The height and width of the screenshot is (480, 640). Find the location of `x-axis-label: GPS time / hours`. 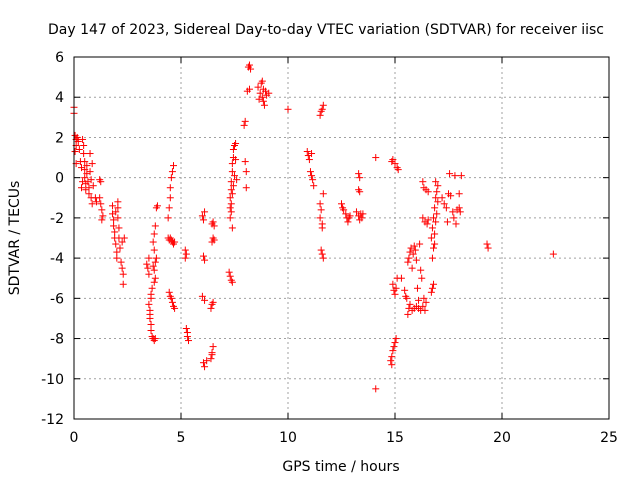

x-axis-label: GPS time / hours is located at coordinates (340, 467).